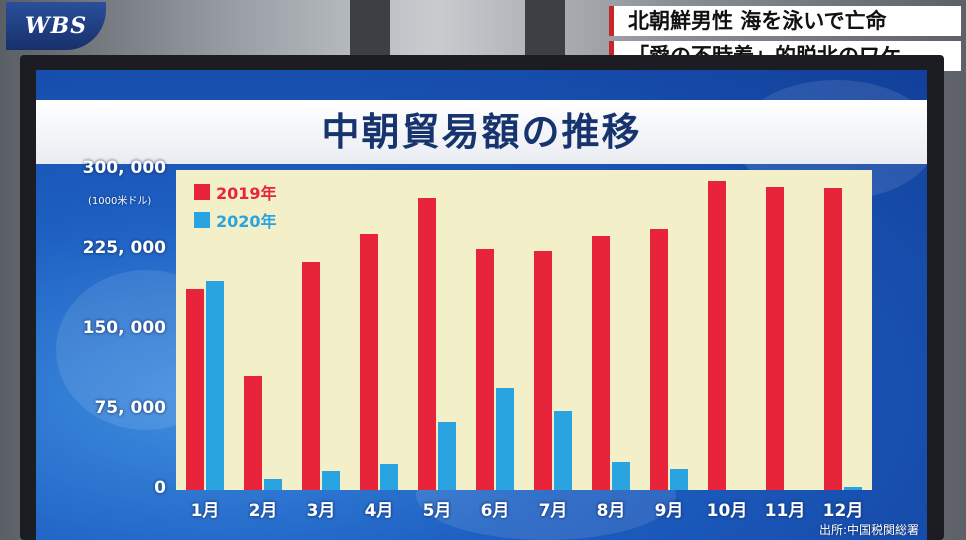  Describe the element at coordinates (263, 511) in the screenshot. I see `x-tick-label: 2月` at that location.